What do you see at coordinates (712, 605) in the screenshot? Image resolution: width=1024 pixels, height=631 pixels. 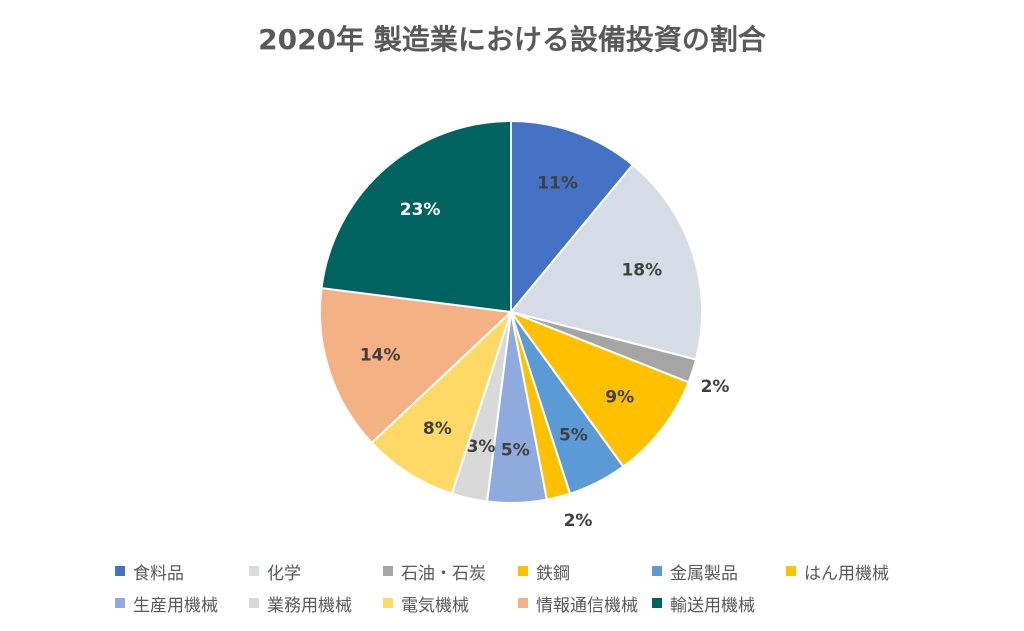 I see `legend-label: 輸送用機械` at bounding box center [712, 605].